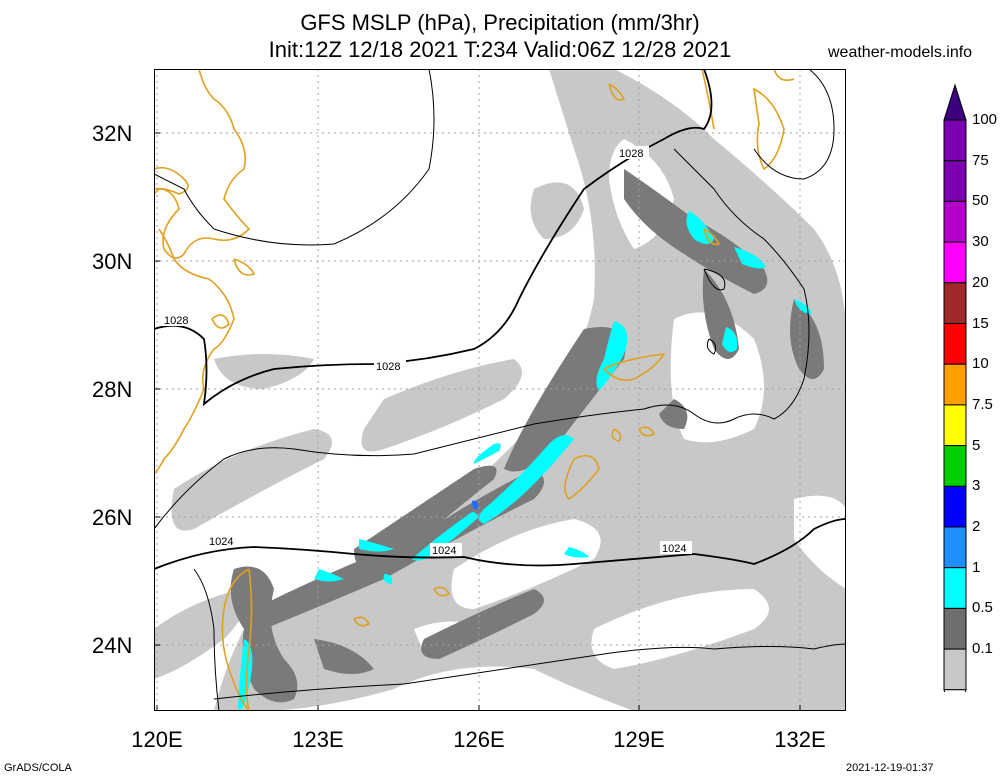 This screenshot has height=779, width=1000. I want to click on lon-label: 126E, so click(479, 739).